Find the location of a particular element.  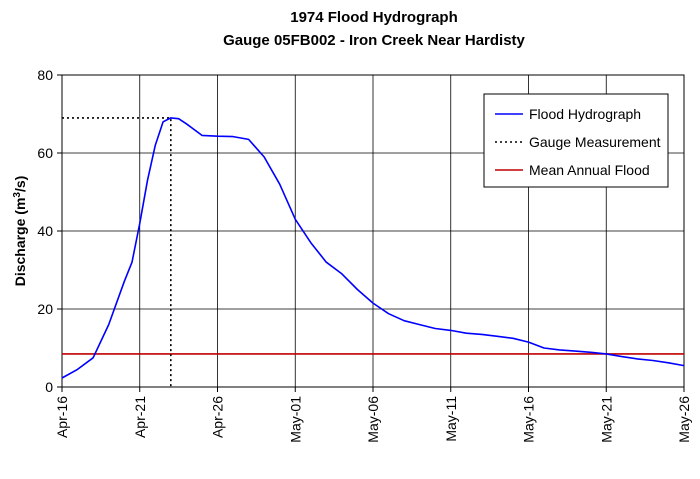

x-tick-label: May-06 is located at coordinates (373, 419).